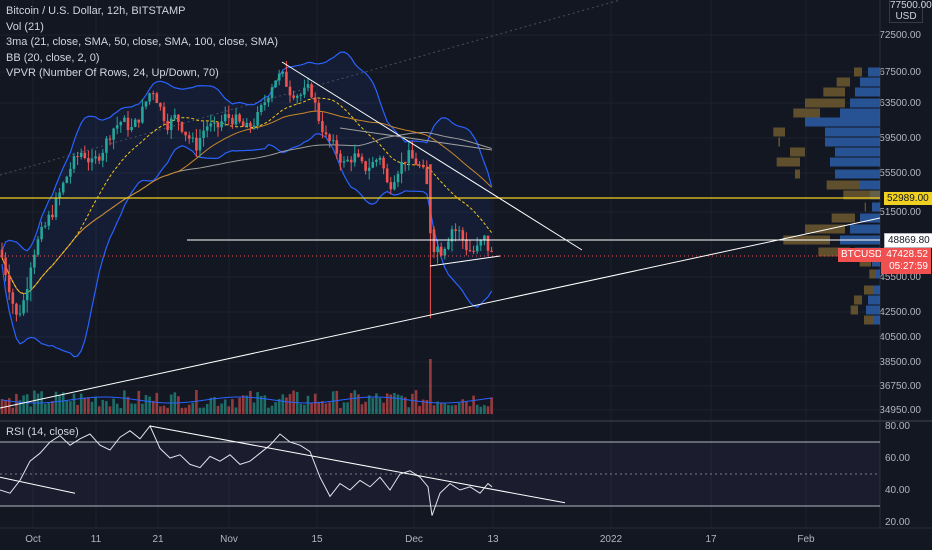 This screenshot has width=932, height=550. Describe the element at coordinates (897, 490) in the screenshot. I see `rsi-tick-label: 40.00` at that location.